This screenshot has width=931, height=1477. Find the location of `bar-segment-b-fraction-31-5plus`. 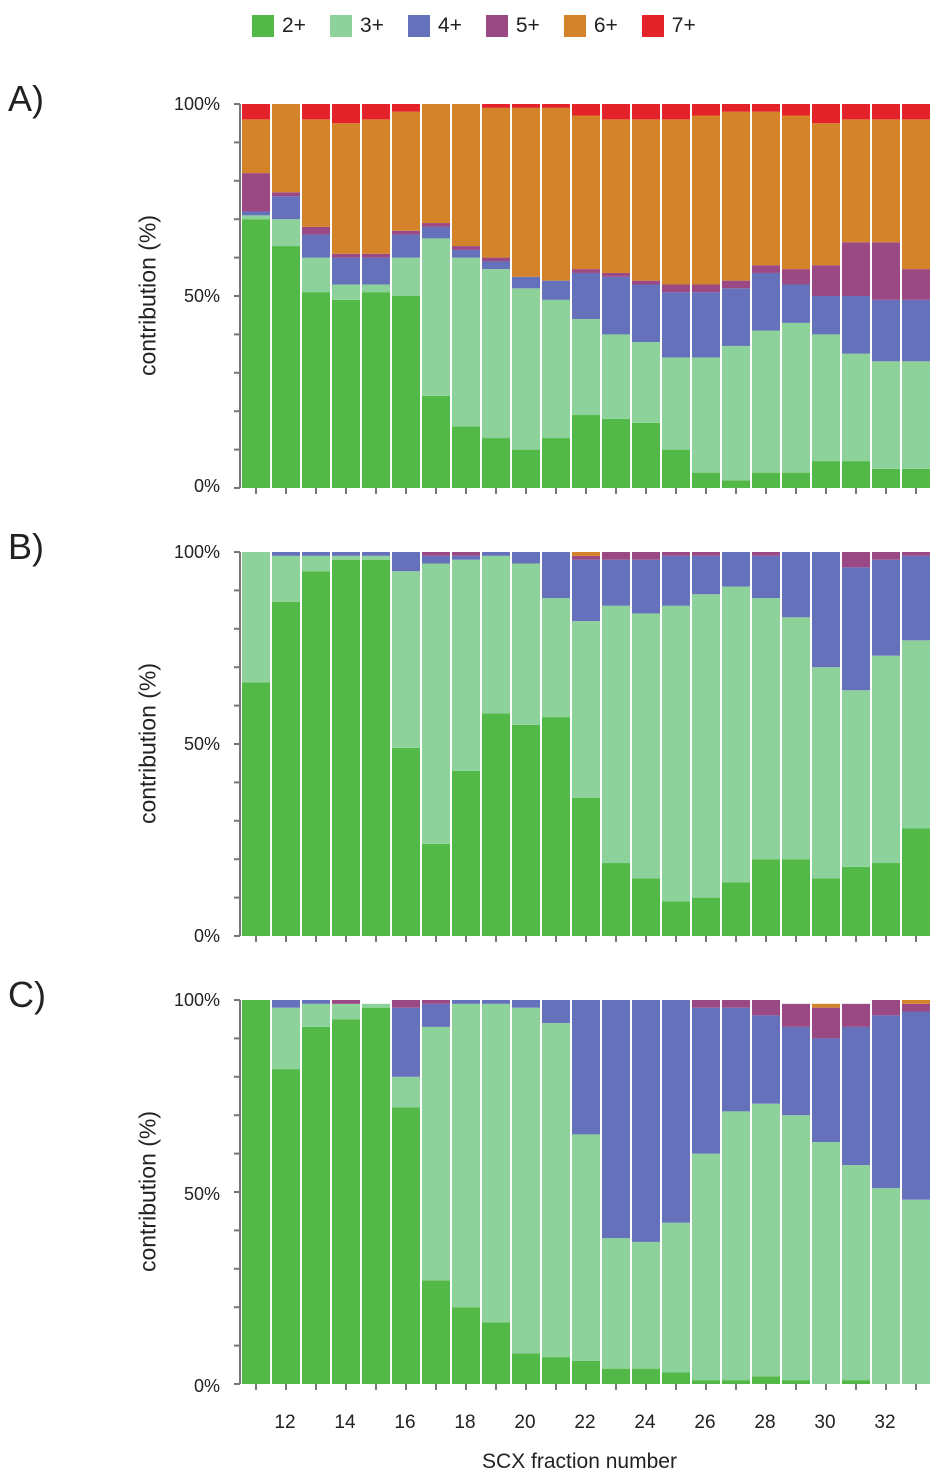

bar-segment-b-fraction-31-5plus is located at coordinates (856, 560).